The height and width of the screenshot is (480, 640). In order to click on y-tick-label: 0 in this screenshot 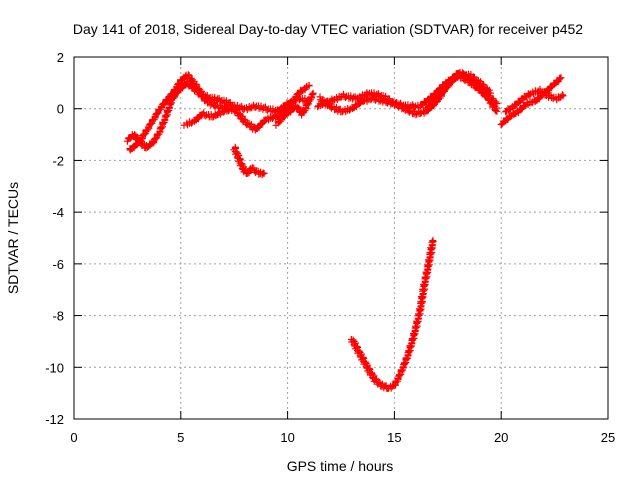, I will do `click(60, 109)`.